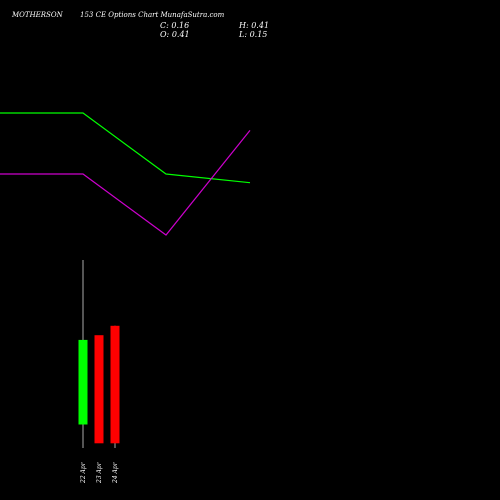 This screenshot has width=500, height=500. Describe the element at coordinates (164, 25) in the screenshot. I see `close-label: C:` at that location.